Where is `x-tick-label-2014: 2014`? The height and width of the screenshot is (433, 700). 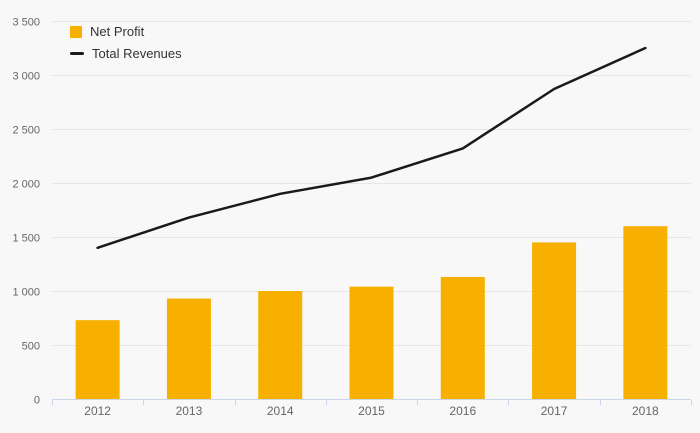
x-tick-label-2014: 2014 is located at coordinates (280, 411).